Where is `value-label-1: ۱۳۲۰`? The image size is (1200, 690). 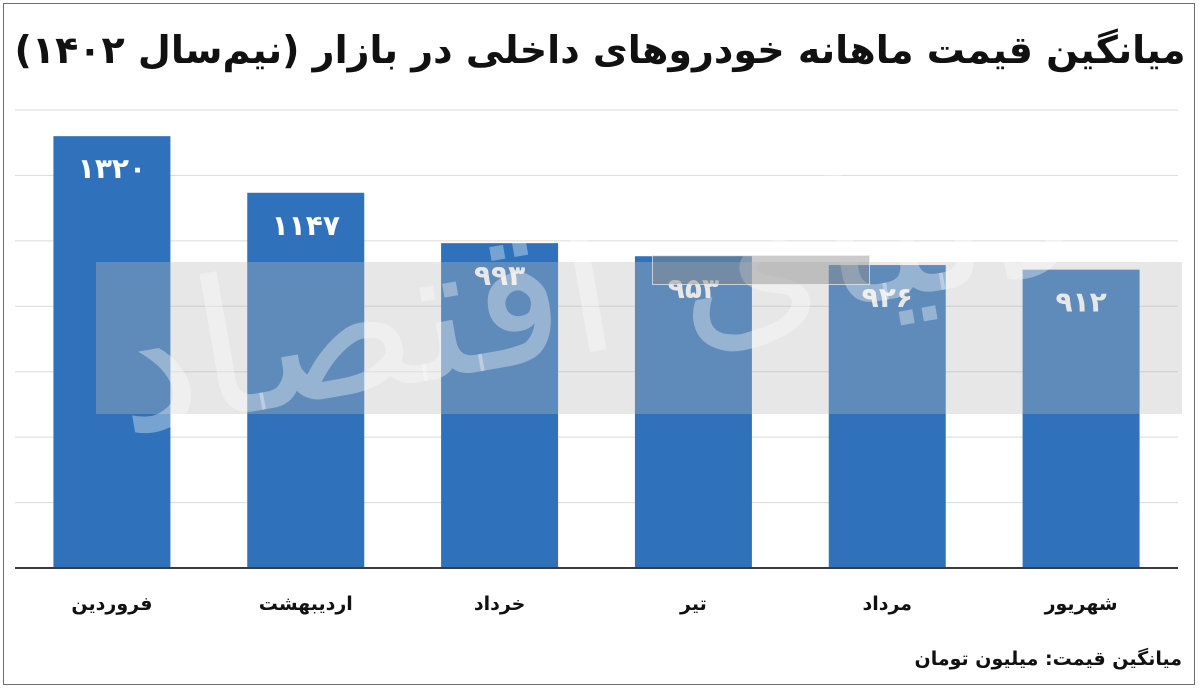
value-label-1: ۱۳۲۰ is located at coordinates (112, 168).